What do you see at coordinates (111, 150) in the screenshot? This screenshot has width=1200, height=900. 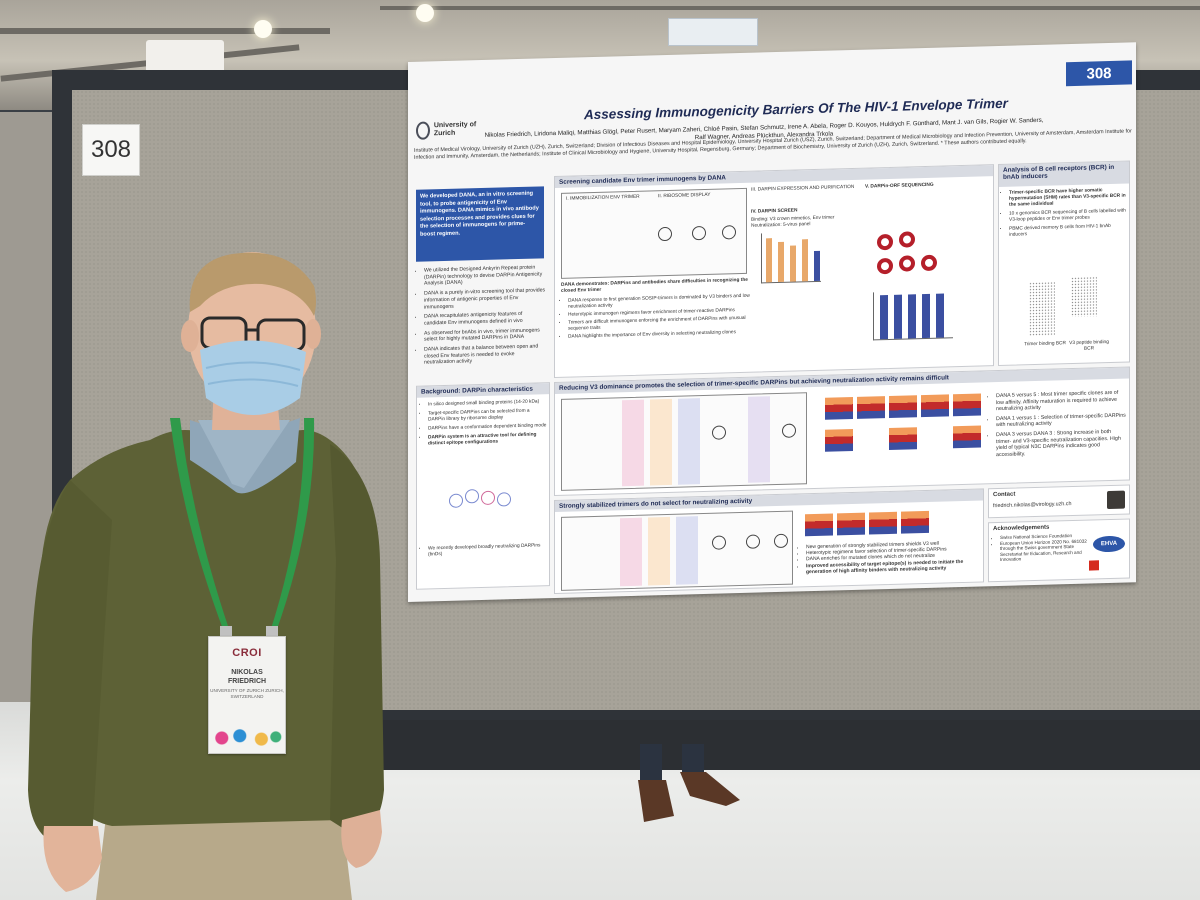 I see `board-number-card: 308` at bounding box center [111, 150].